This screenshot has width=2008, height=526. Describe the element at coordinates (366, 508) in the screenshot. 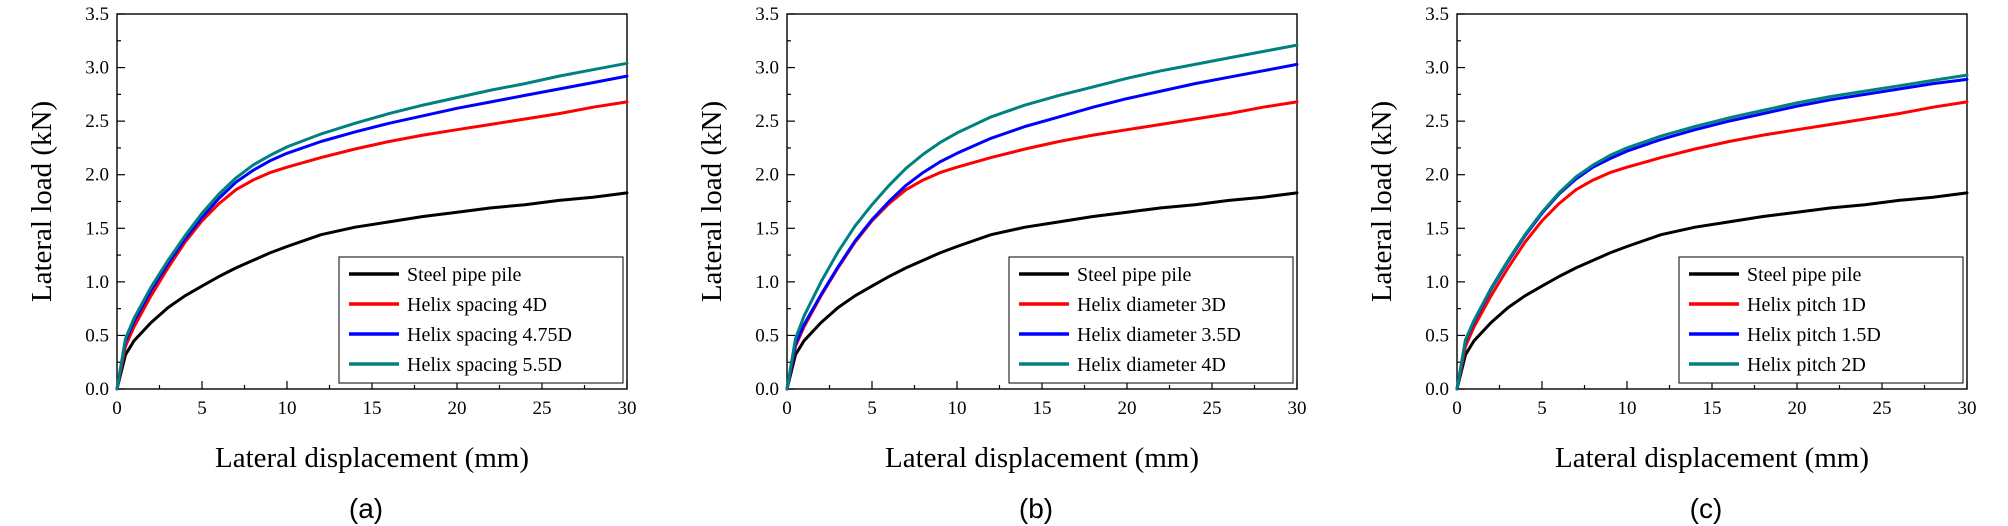

I see `panel-label: (a)` at that location.